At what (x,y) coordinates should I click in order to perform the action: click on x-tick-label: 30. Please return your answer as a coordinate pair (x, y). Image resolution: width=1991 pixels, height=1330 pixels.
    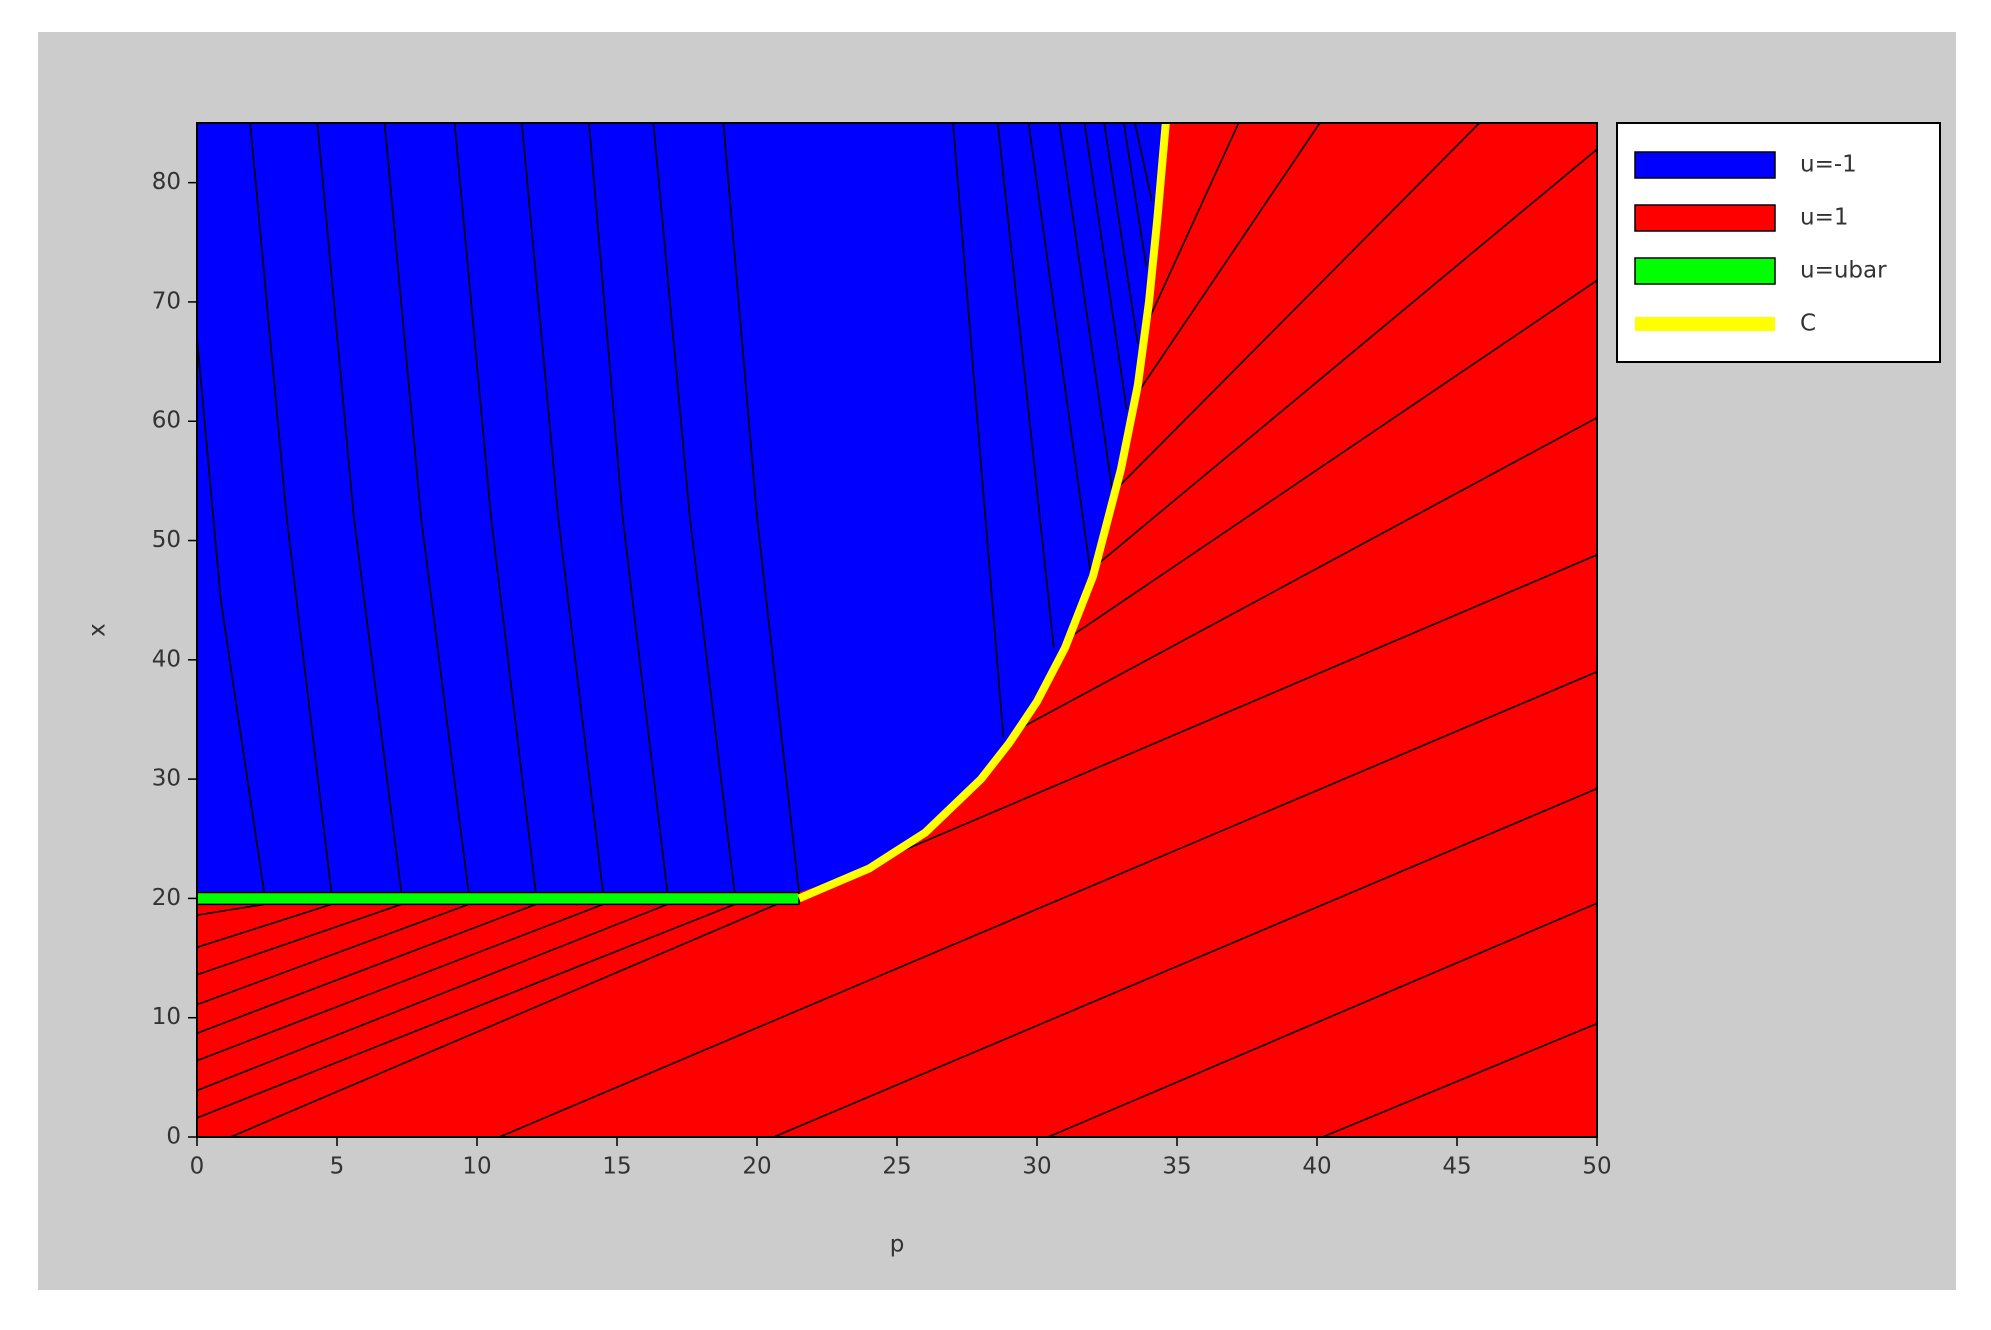
    Looking at the image, I should click on (1036, 1167).